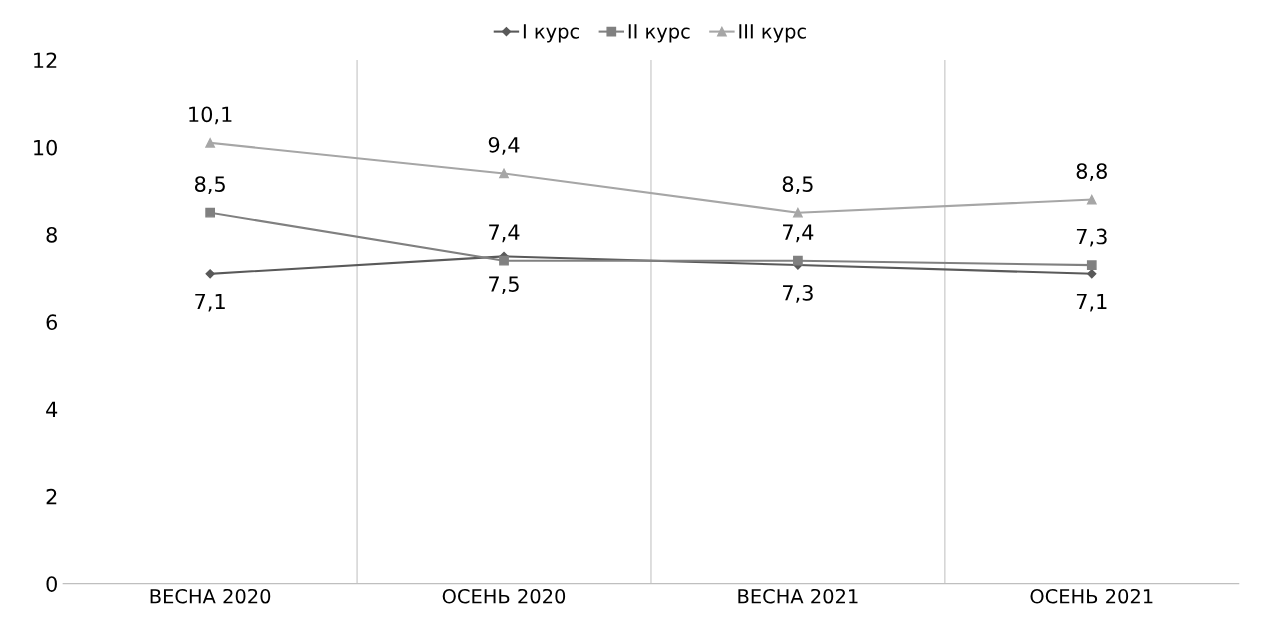  Describe the element at coordinates (504, 596) in the screenshot. I see `x-tick-label: ОСЕНЬ 2020` at that location.